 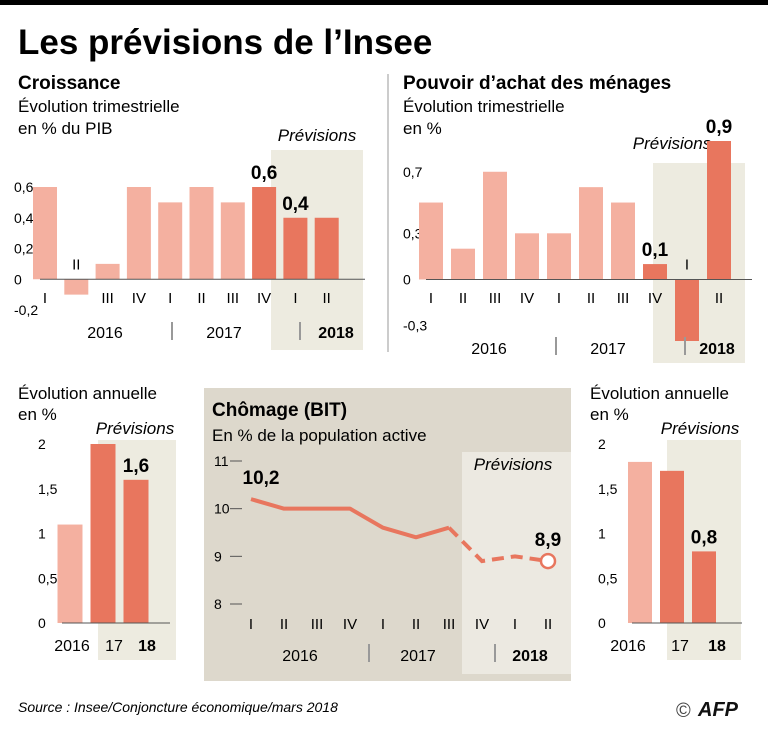 What do you see at coordinates (136, 466) in the screenshot?
I see `annuelle_croissance-data-label: 1,6` at bounding box center [136, 466].